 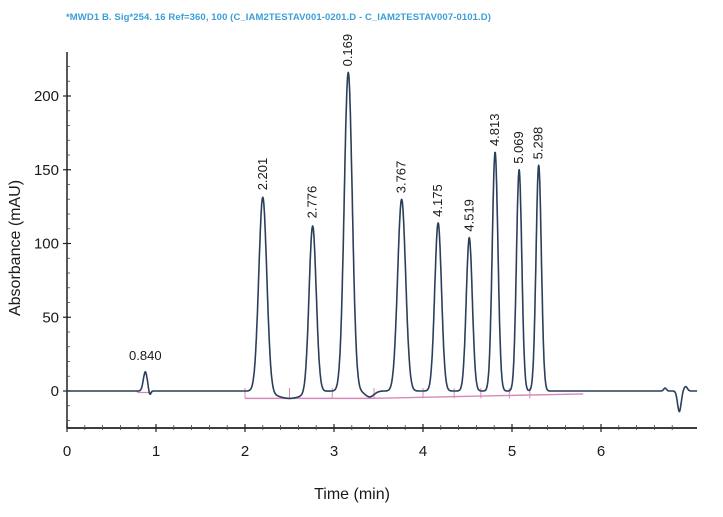 What do you see at coordinates (46, 96) in the screenshot?
I see `y-tick-label-200: 200` at bounding box center [46, 96].